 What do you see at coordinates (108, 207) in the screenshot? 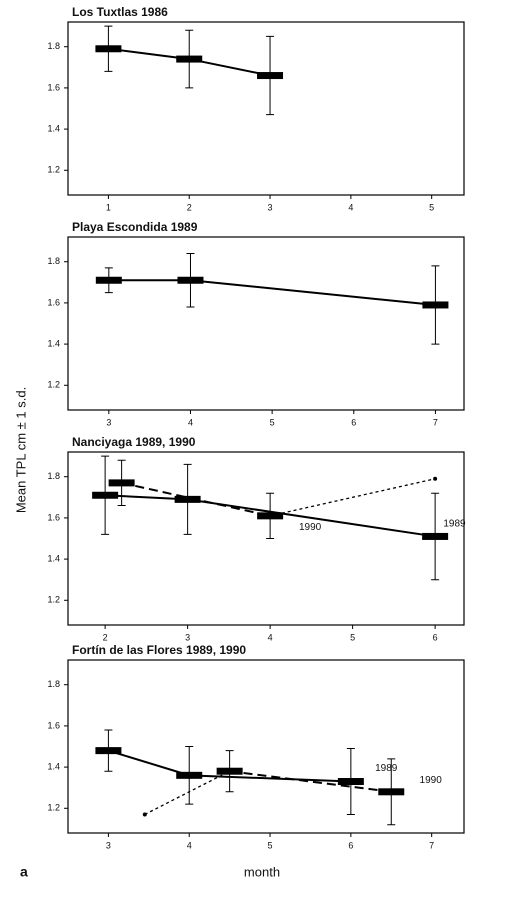
I see `x-tick-label: 1` at bounding box center [108, 207].